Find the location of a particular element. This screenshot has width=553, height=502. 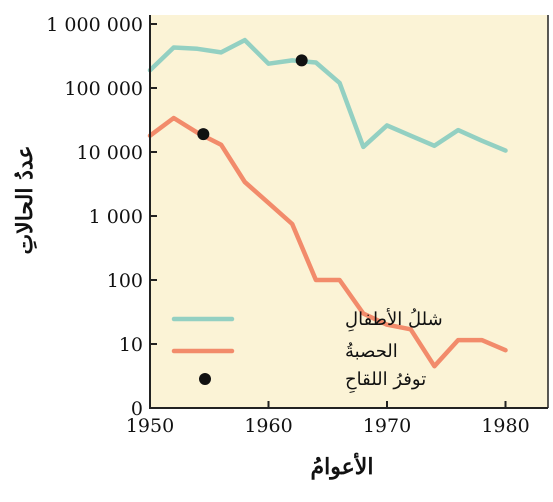

x-tick-label: 1960 is located at coordinates (268, 426).